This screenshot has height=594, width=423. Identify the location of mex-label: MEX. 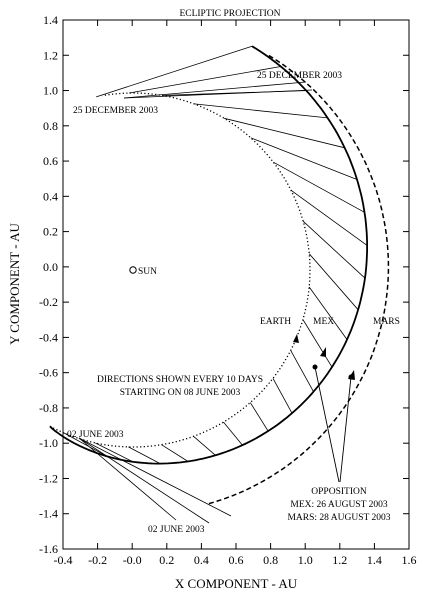
(323, 322).